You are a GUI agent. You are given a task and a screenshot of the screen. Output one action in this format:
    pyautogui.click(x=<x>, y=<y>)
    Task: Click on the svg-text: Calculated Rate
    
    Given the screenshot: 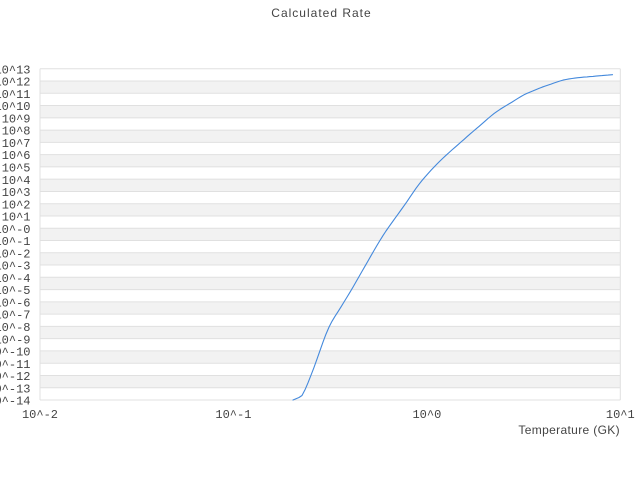 What is the action you would take?
    pyautogui.click(x=321, y=13)
    